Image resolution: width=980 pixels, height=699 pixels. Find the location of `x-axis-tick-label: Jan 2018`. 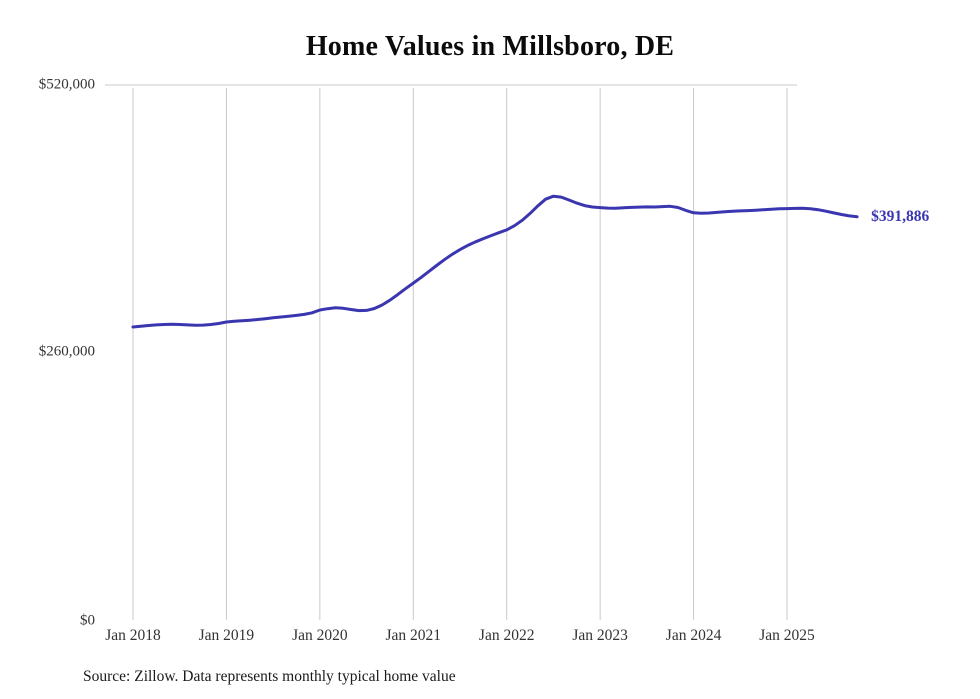

x-axis-tick-label: Jan 2018 is located at coordinates (133, 635).